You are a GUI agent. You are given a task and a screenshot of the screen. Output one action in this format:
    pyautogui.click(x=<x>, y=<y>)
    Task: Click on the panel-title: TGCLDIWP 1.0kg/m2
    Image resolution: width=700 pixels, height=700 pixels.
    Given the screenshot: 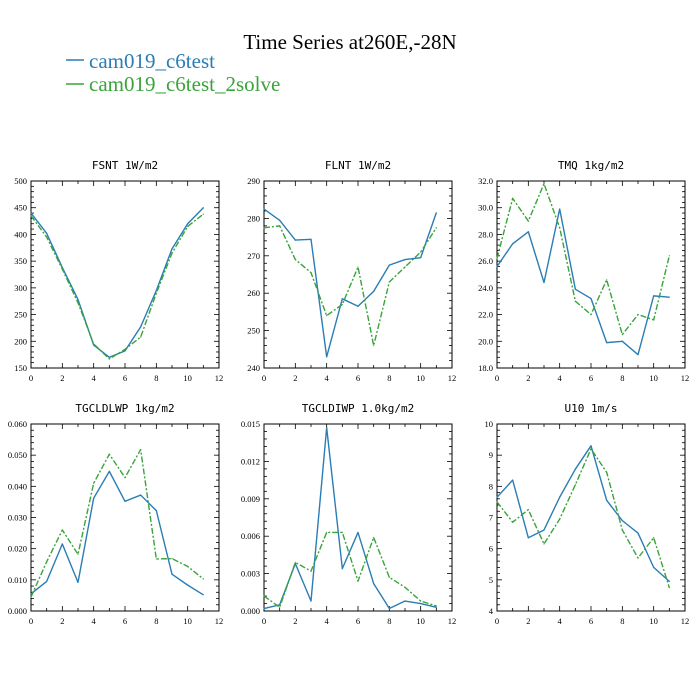 What is the action you would take?
    pyautogui.click(x=358, y=408)
    